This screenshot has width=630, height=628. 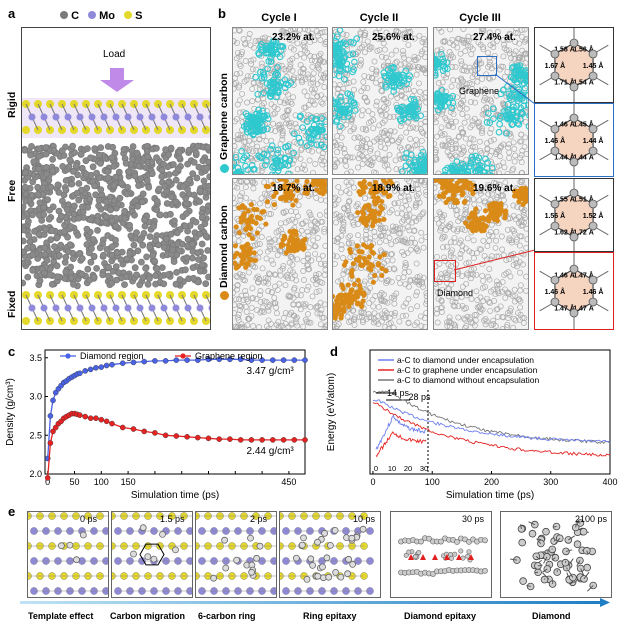 What do you see at coordinates (481, 101) in the screenshot?
I see `graphene-cycle-3-image` at bounding box center [481, 101].